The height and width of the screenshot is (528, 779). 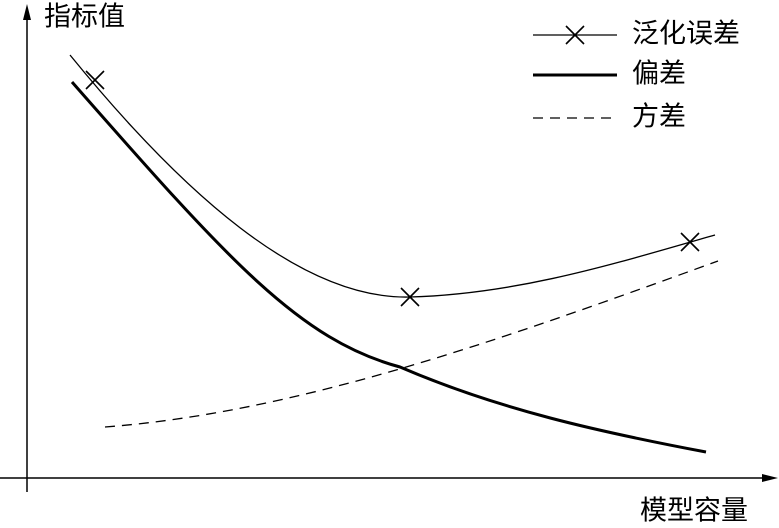 What do you see at coordinates (575, 35) in the screenshot?
I see `legend-marker` at bounding box center [575, 35].